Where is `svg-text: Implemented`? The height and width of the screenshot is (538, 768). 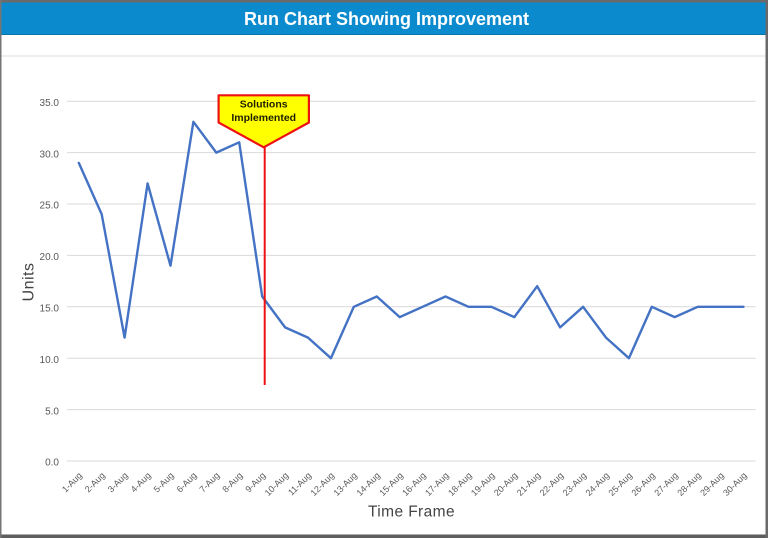
svg-text: Implemented is located at coordinates (263, 118).